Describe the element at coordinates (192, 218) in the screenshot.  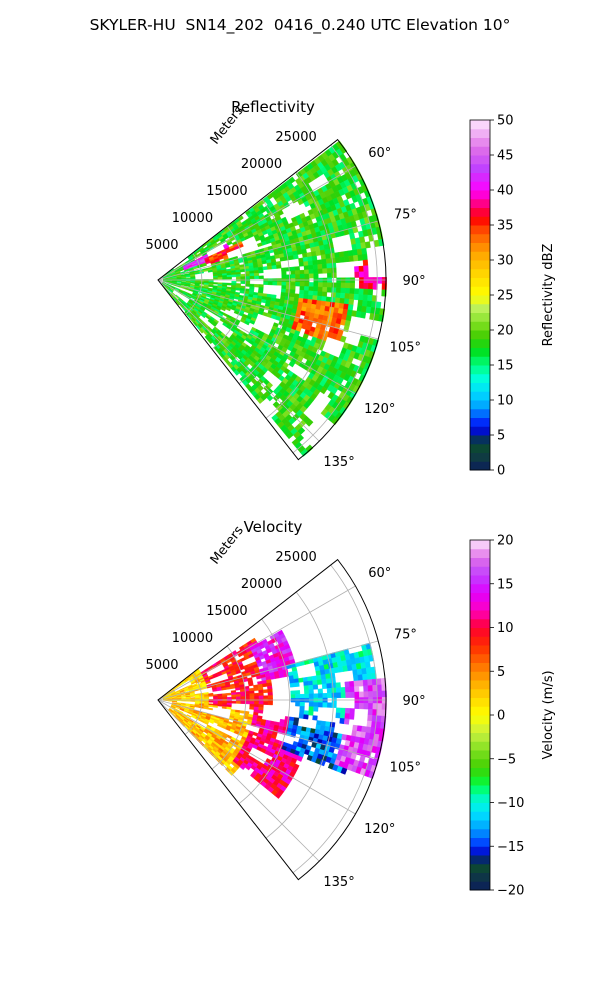
I see `reflectivity-radial-tick-label: 10000` at that location.